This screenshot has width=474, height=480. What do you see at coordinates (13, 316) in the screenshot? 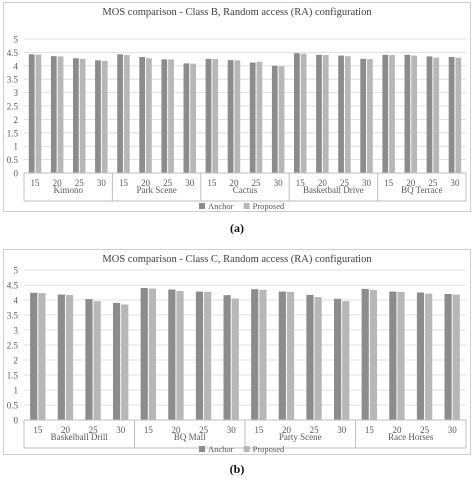
I see `y-tick-label: 3.5` at bounding box center [13, 316].